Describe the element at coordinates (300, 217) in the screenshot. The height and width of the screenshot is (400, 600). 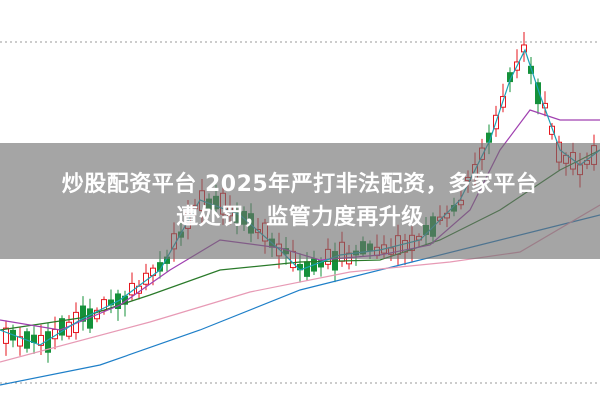
I see `headline-line: 遭处罚，监管力度再升级` at that location.